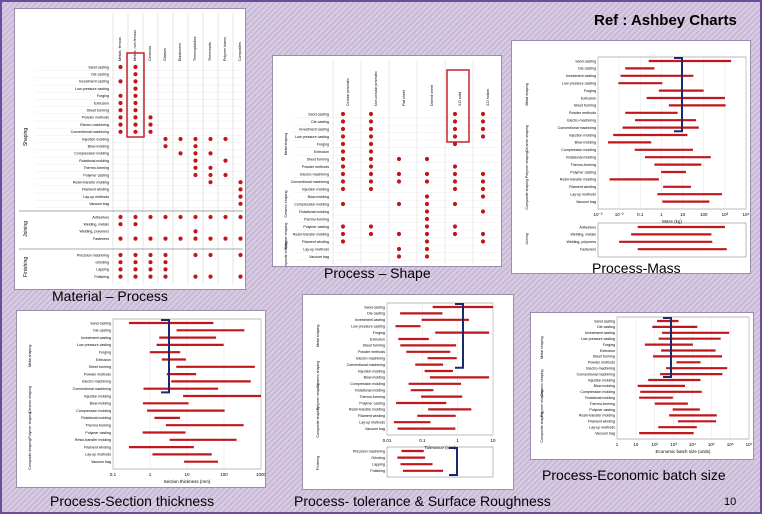  Describe the element at coordinates (93, 255) in the screenshot. I see `finishing-row-label: Precision machining` at that location.